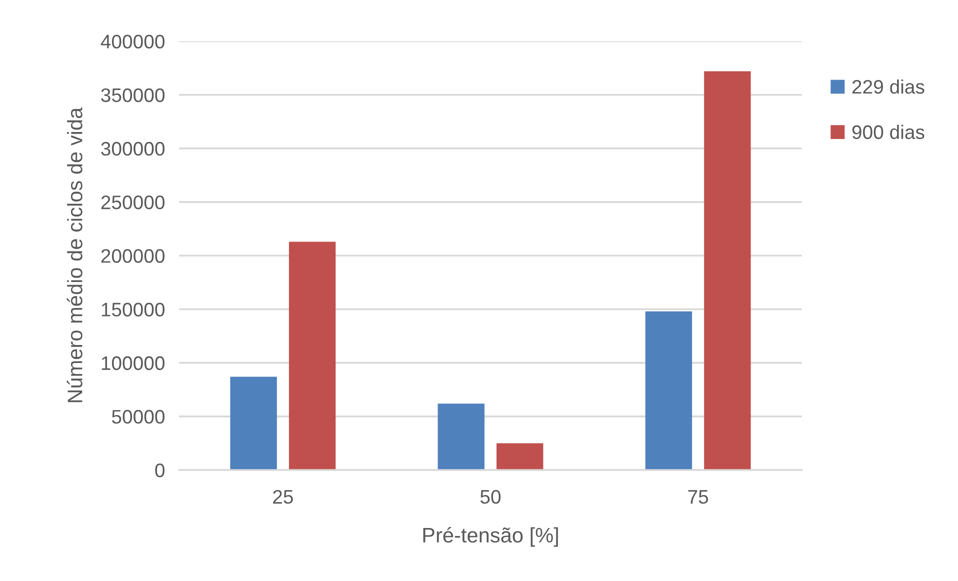 This screenshot has height=581, width=958. What do you see at coordinates (159, 470) in the screenshot?
I see `y-tick-label: 0` at bounding box center [159, 470].